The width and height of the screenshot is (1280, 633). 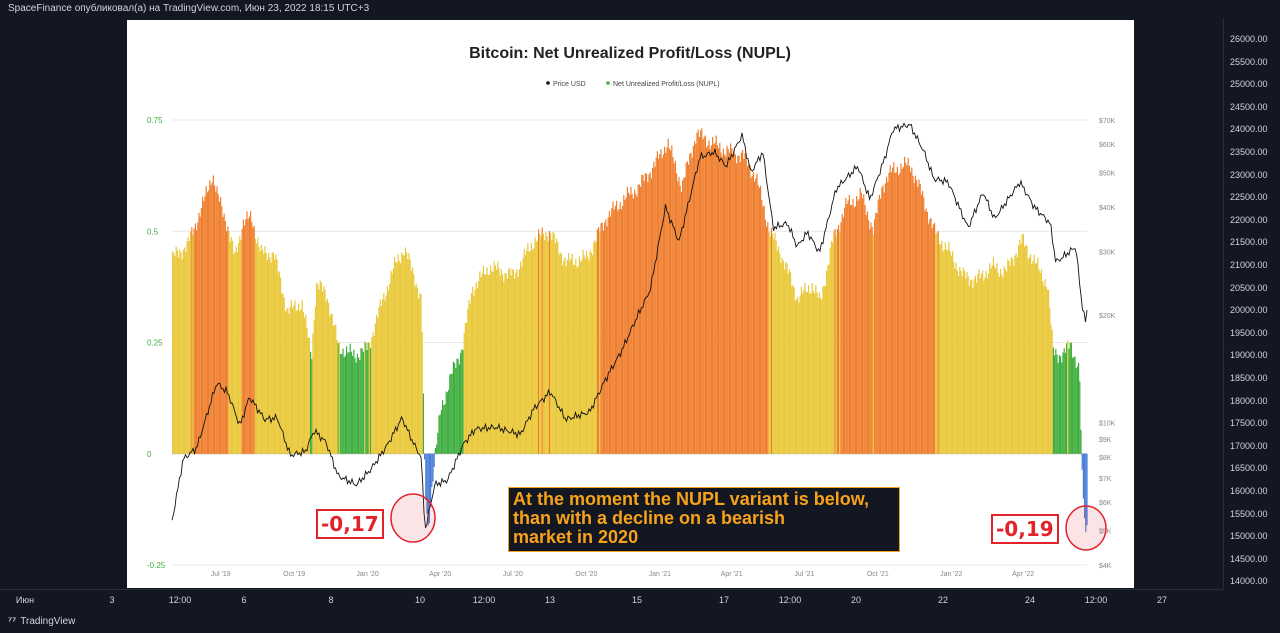 I want to click on price-scale-tick: 25000.00, so click(x=1249, y=84).